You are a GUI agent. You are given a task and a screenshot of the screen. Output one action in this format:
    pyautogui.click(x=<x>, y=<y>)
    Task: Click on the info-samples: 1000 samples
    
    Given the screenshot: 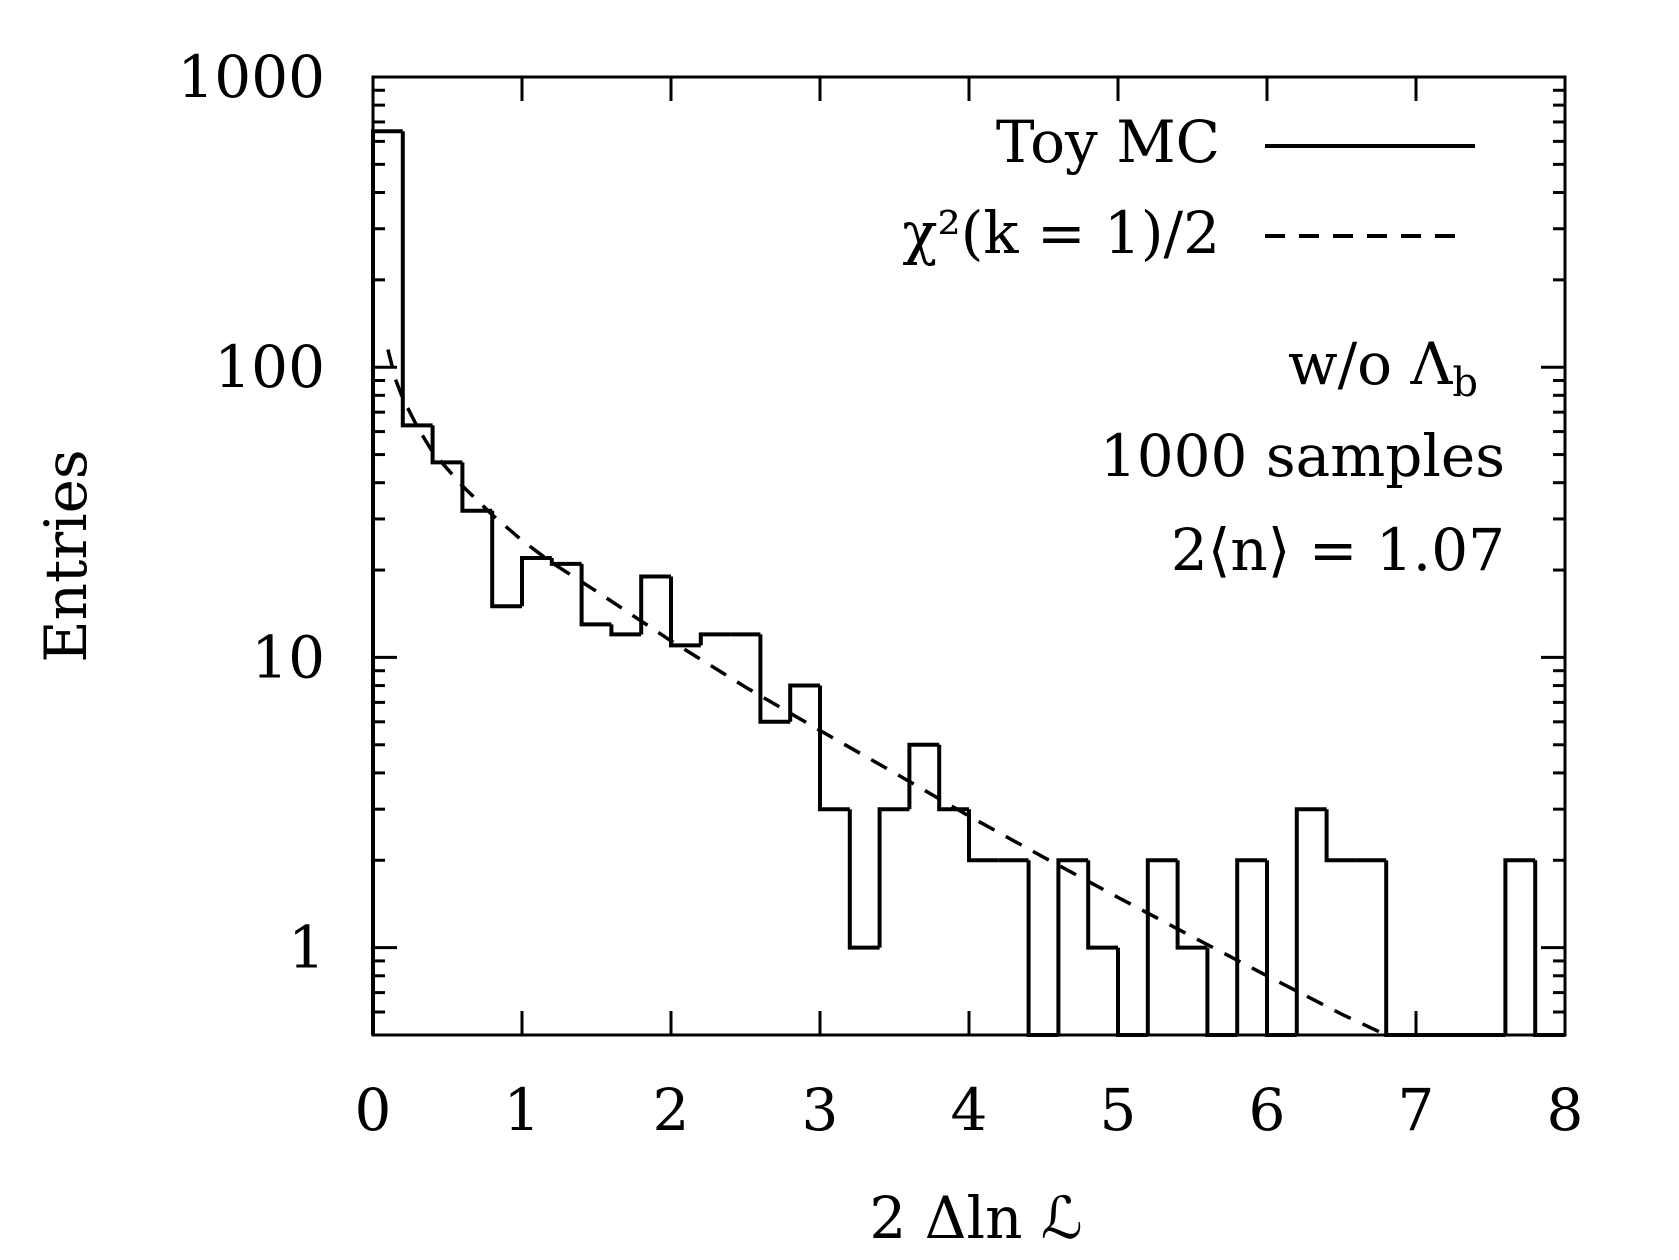 What is the action you would take?
    pyautogui.click(x=1302, y=456)
    